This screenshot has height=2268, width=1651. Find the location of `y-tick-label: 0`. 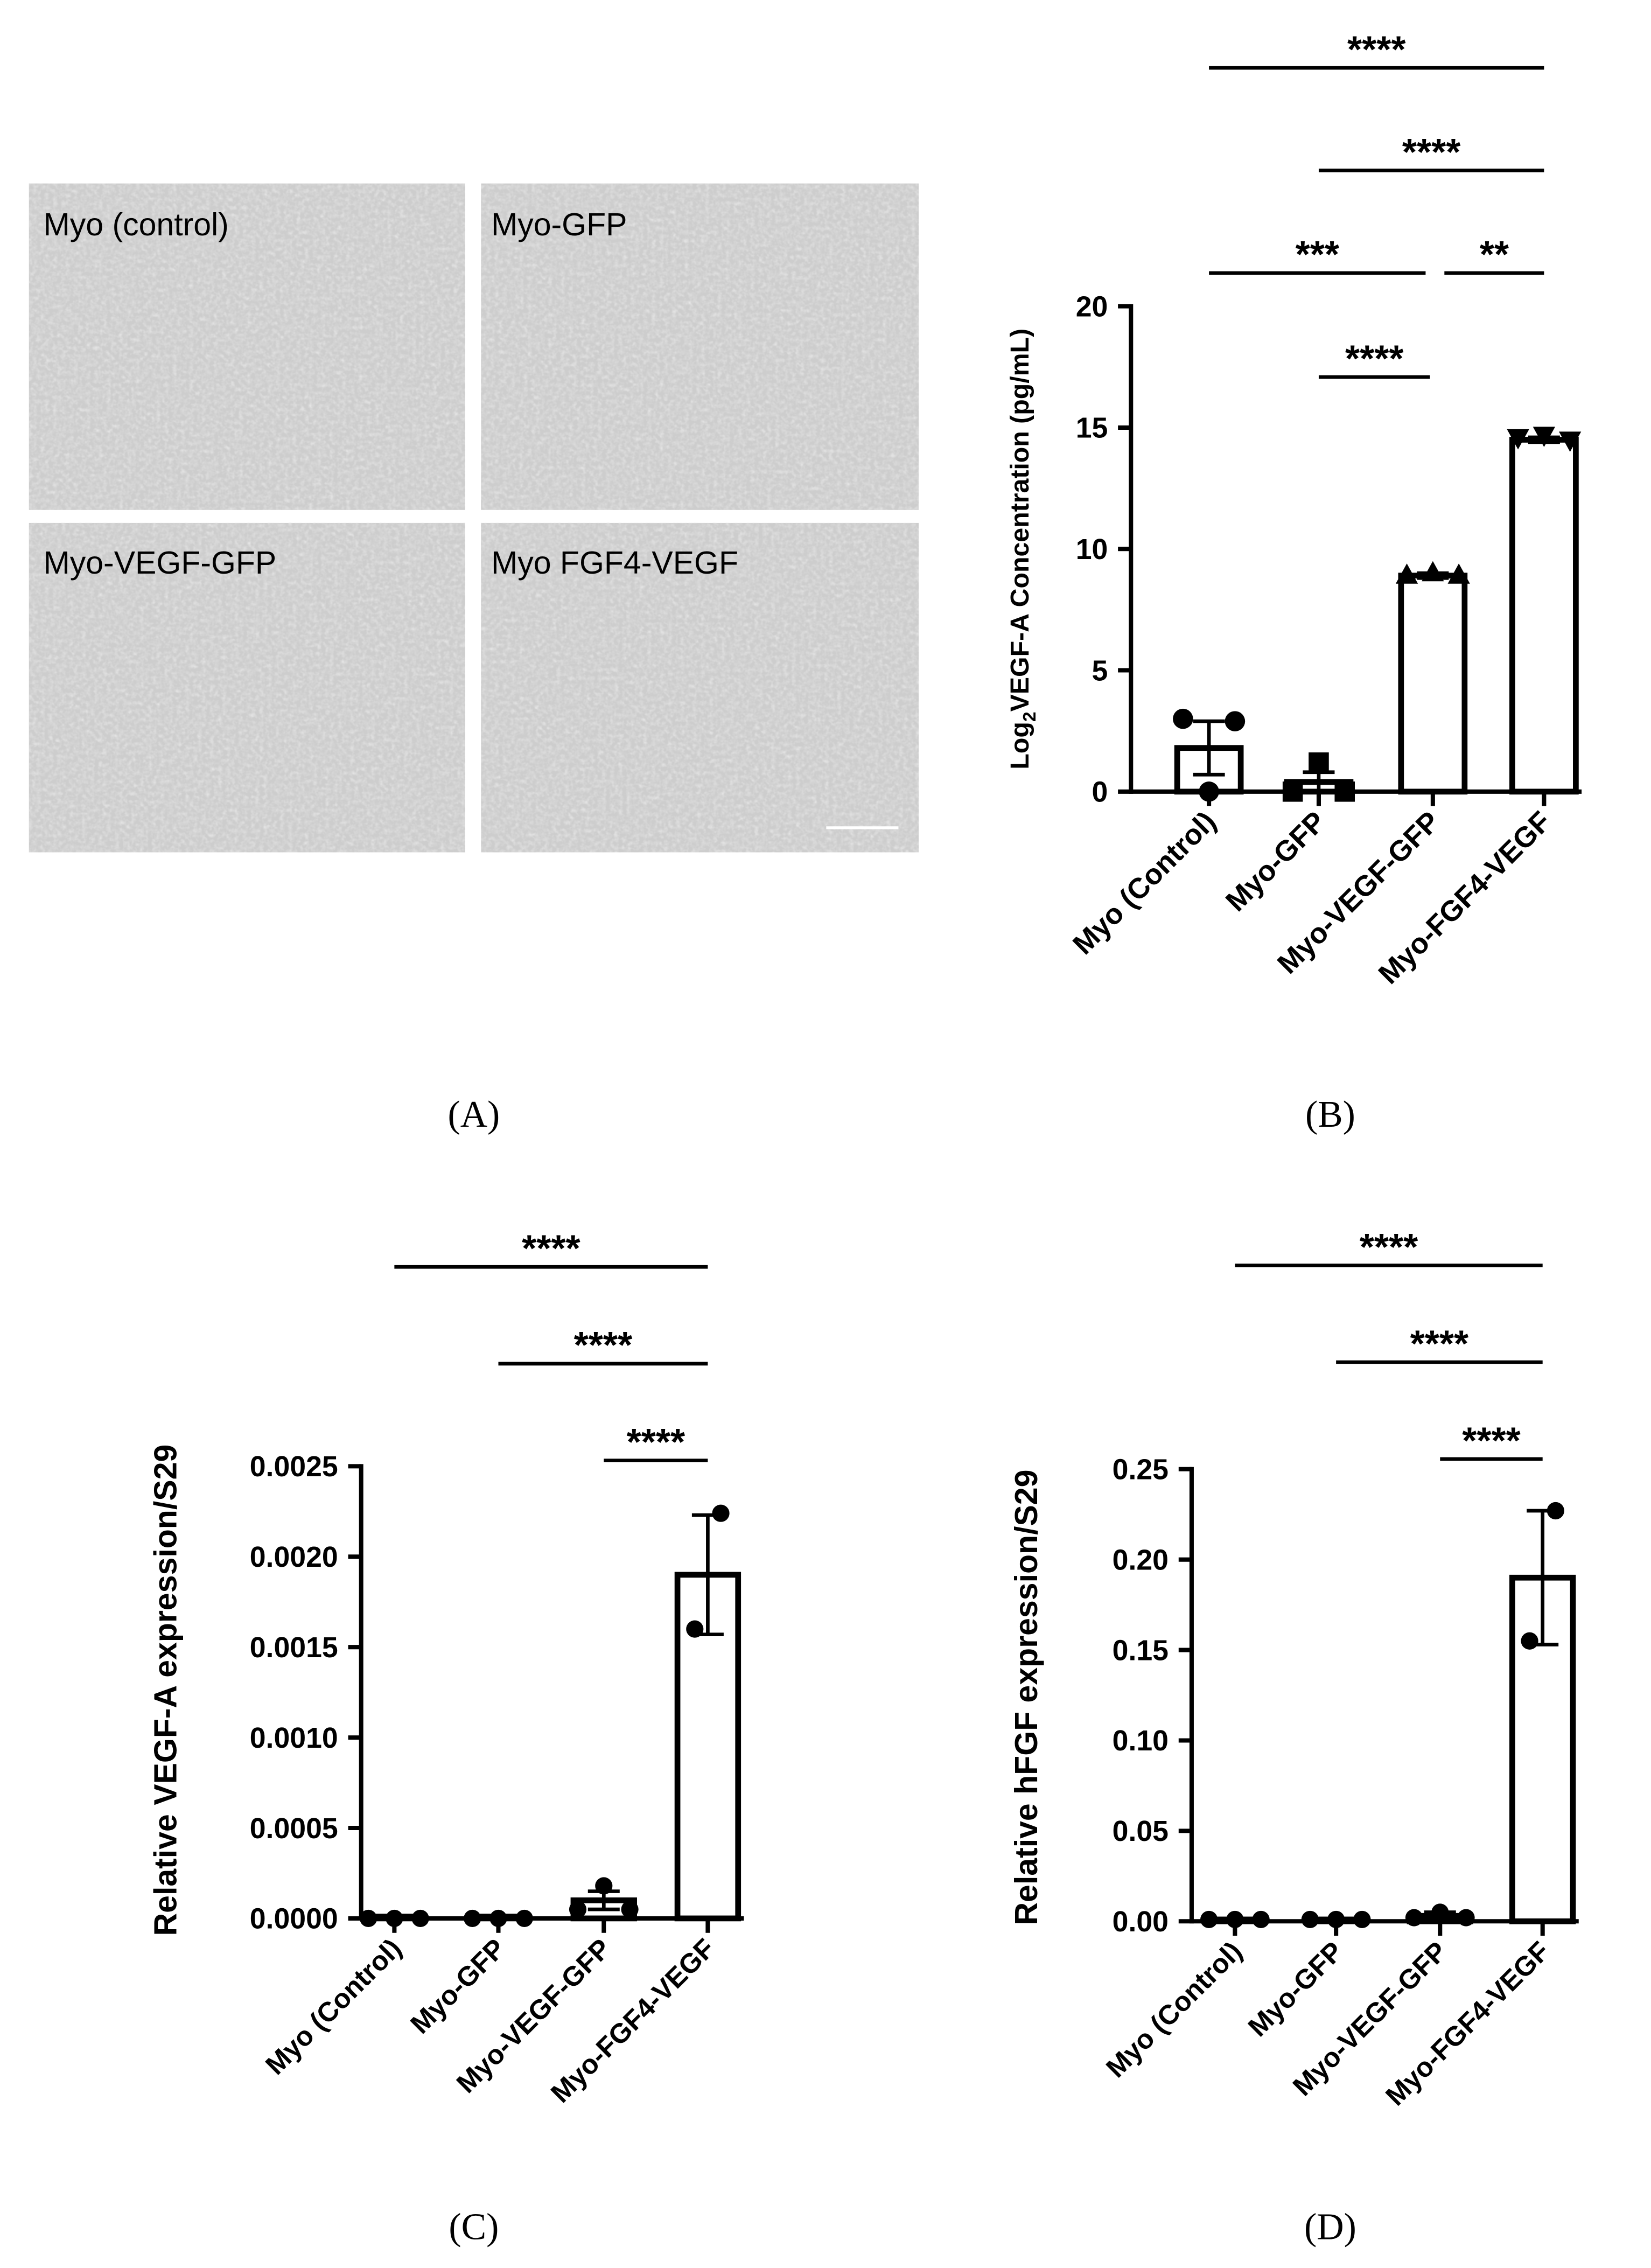

y-tick-label: 0 is located at coordinates (1100, 792).